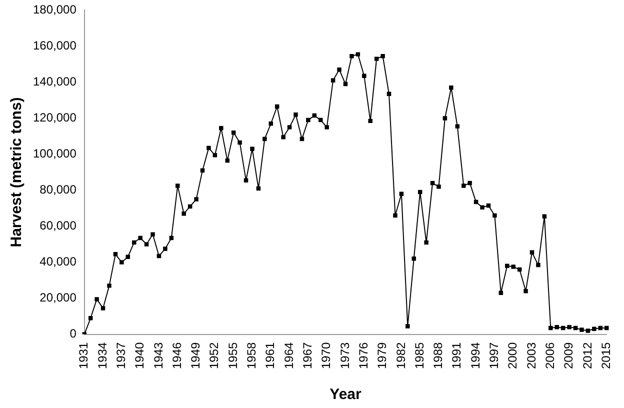 This screenshot has height=408, width=624. What do you see at coordinates (58, 261) in the screenshot?
I see `y-tick-label: 40,000` at bounding box center [58, 261].